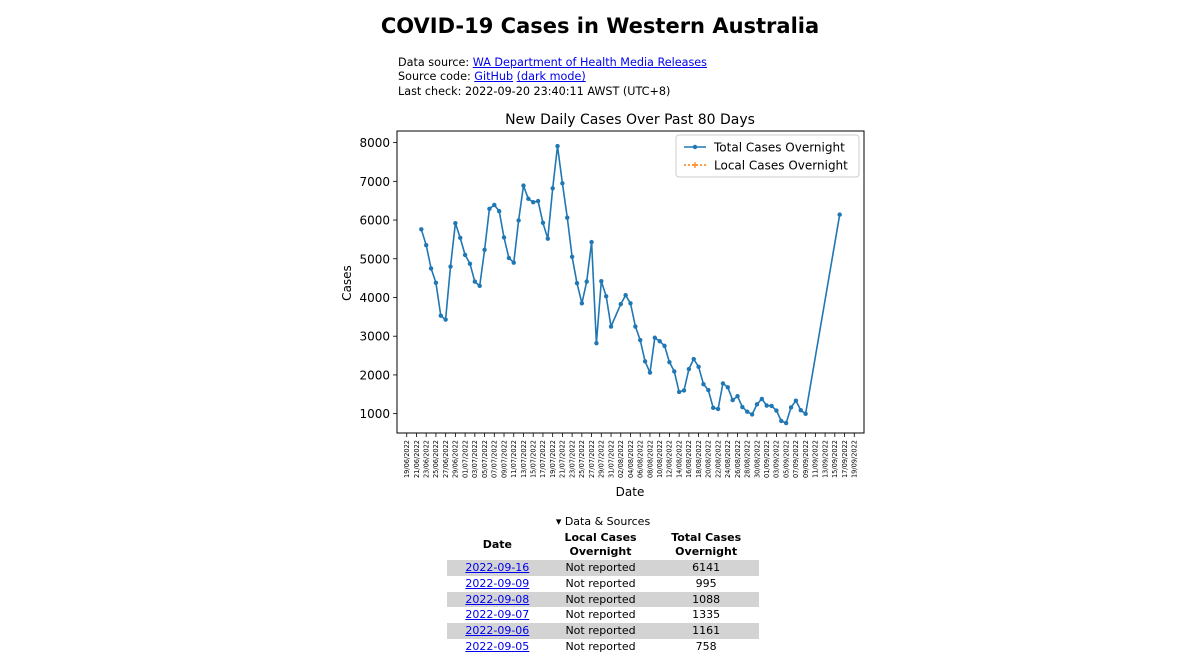 The height and width of the screenshot is (655, 1200). I want to click on x-axis-label: Date, so click(630, 492).